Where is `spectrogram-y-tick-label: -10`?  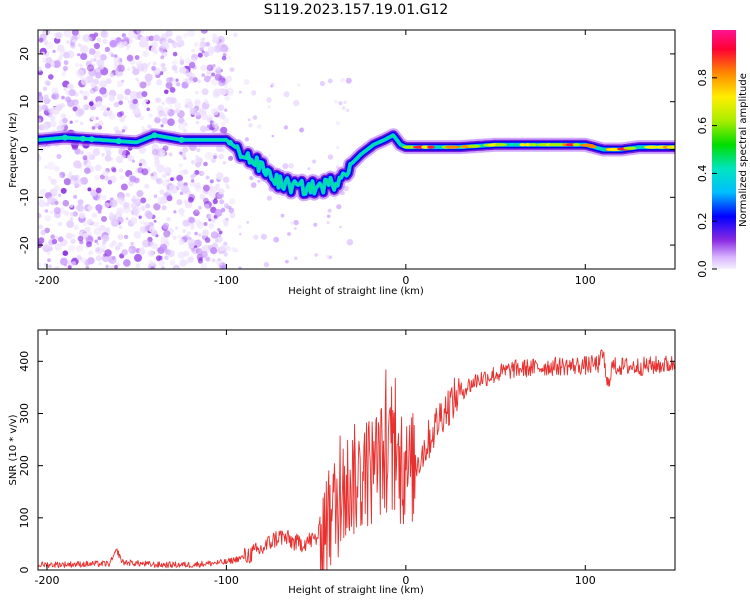 spectrogram-y-tick-label: -10 is located at coordinates (24, 197).